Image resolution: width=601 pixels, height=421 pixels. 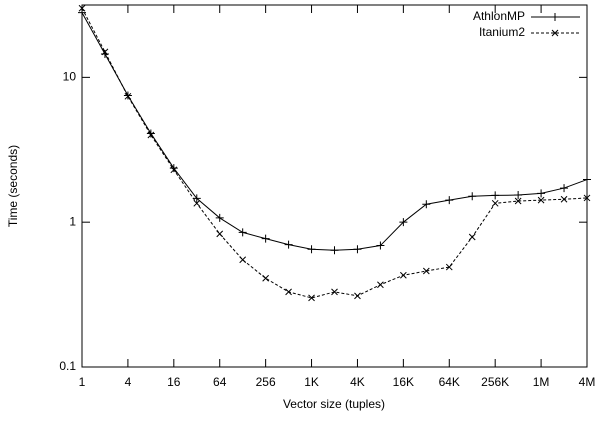 What do you see at coordinates (499, 16) in the screenshot?
I see `legend-label: AthlonMP` at bounding box center [499, 16].